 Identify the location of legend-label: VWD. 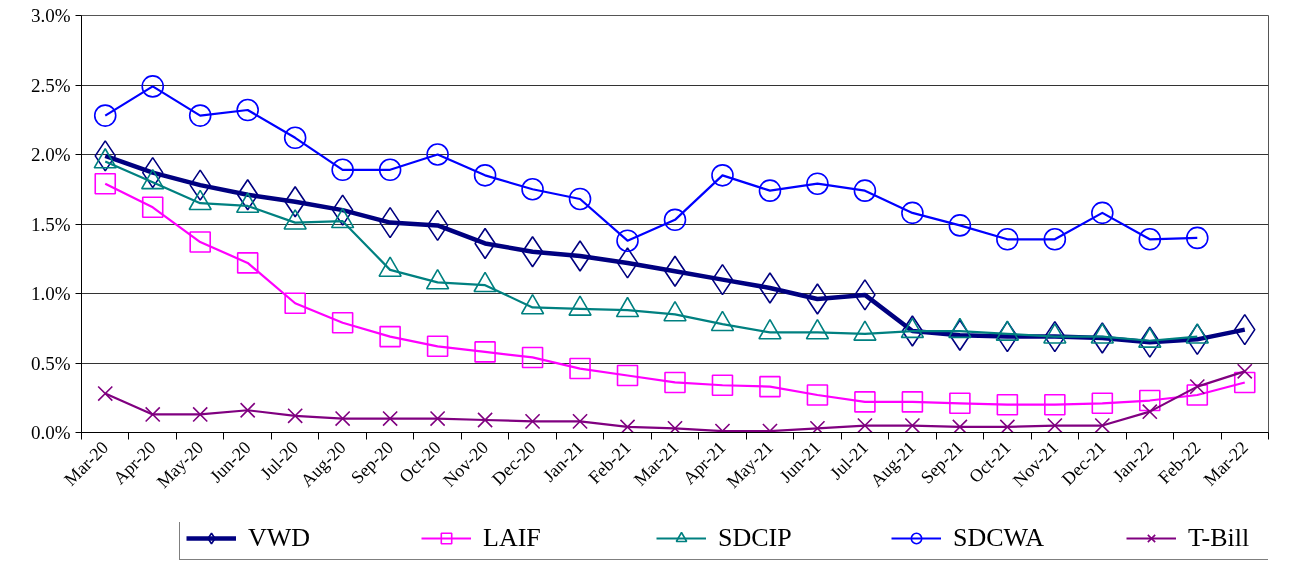
(280, 538).